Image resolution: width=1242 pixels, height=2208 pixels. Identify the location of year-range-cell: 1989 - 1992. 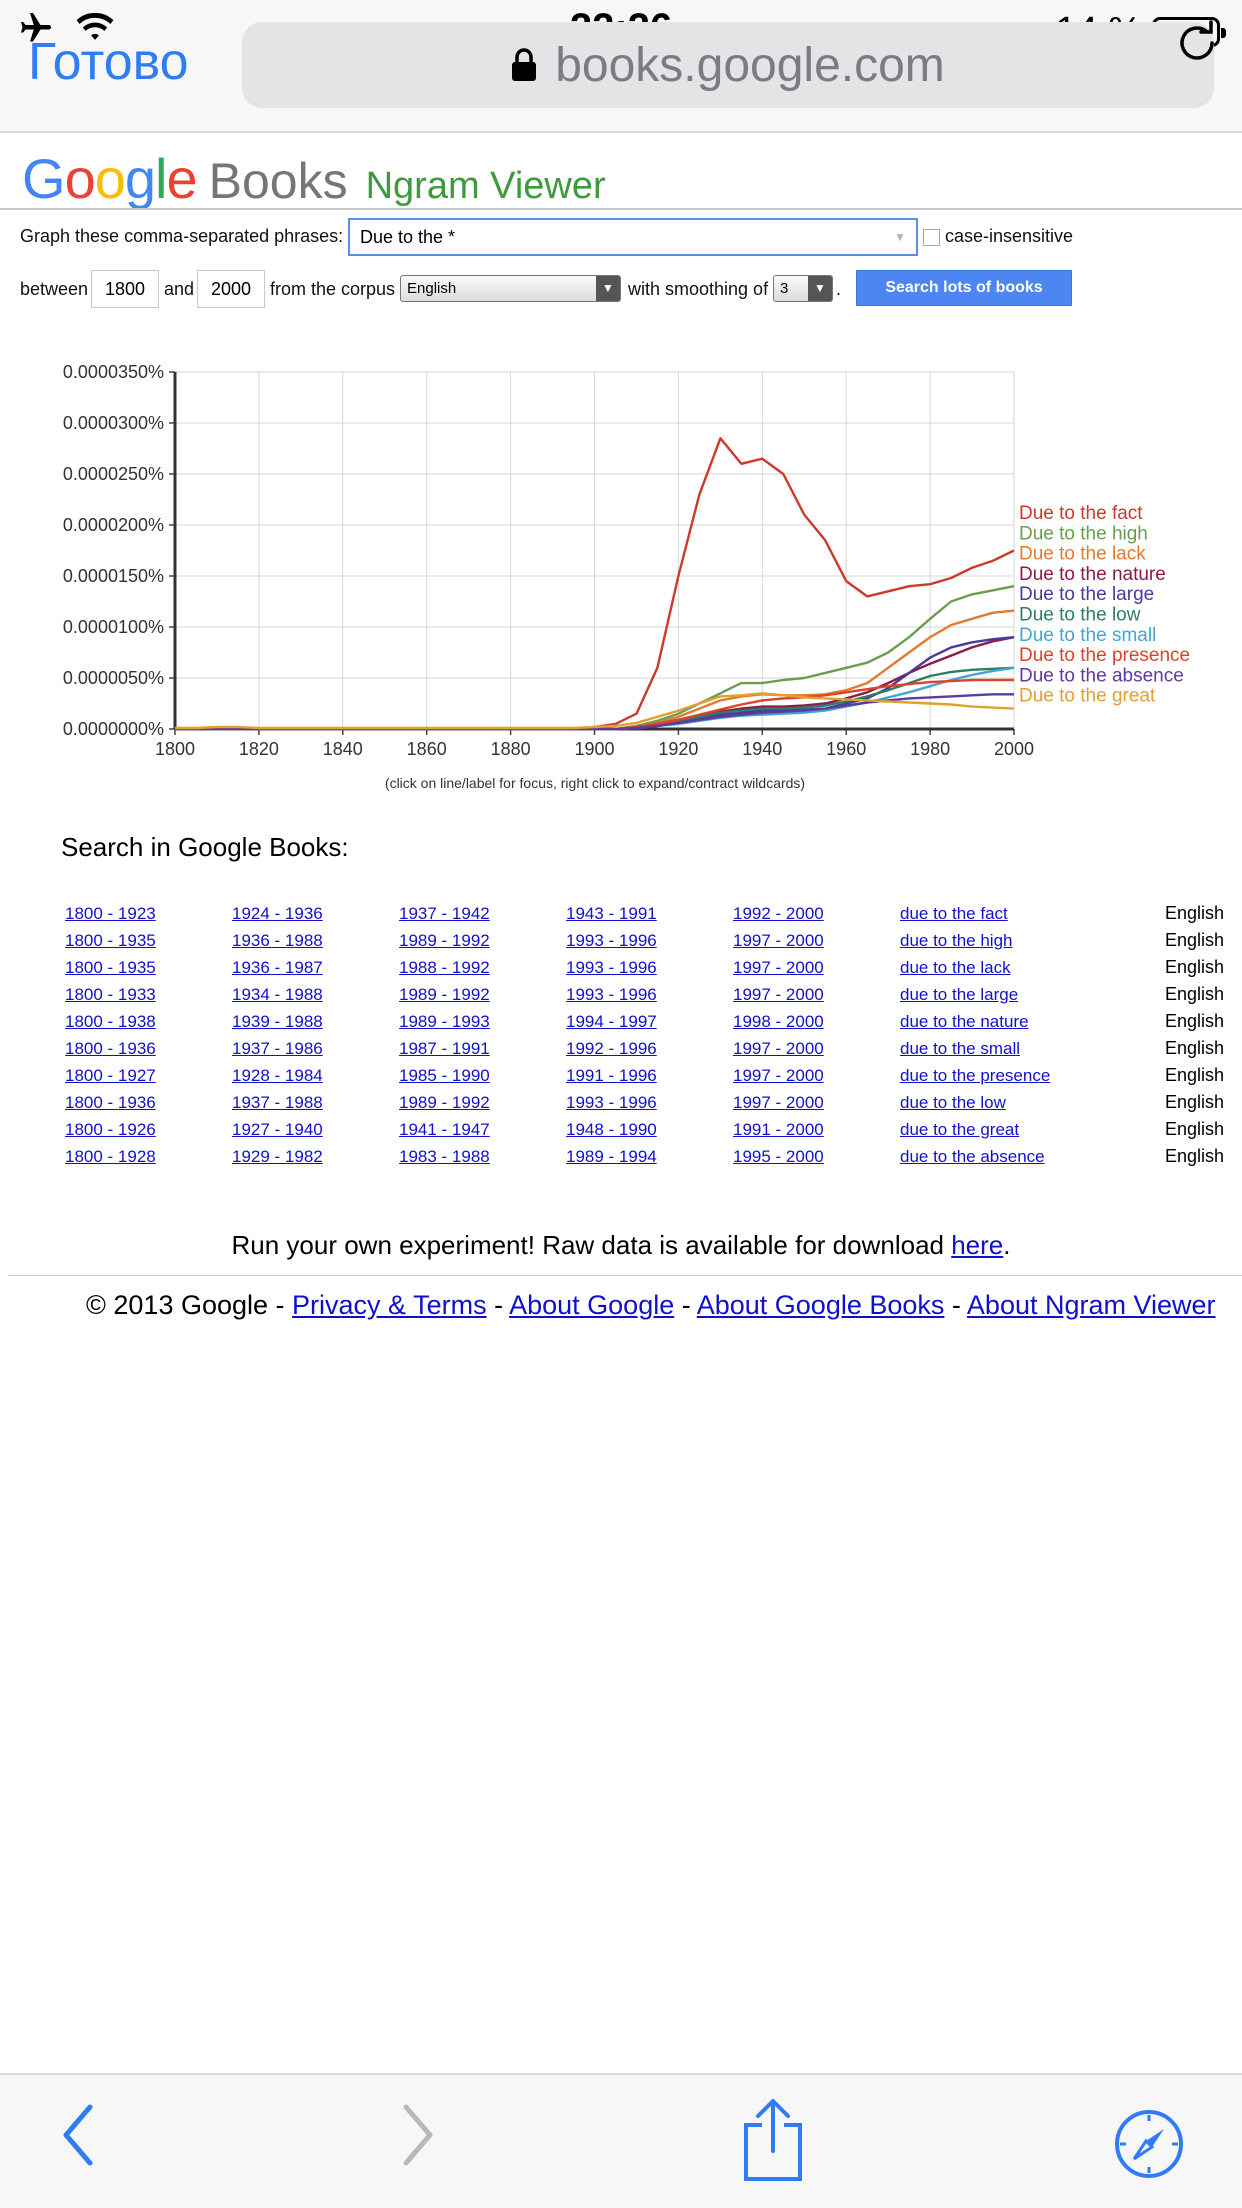
(477, 1102).